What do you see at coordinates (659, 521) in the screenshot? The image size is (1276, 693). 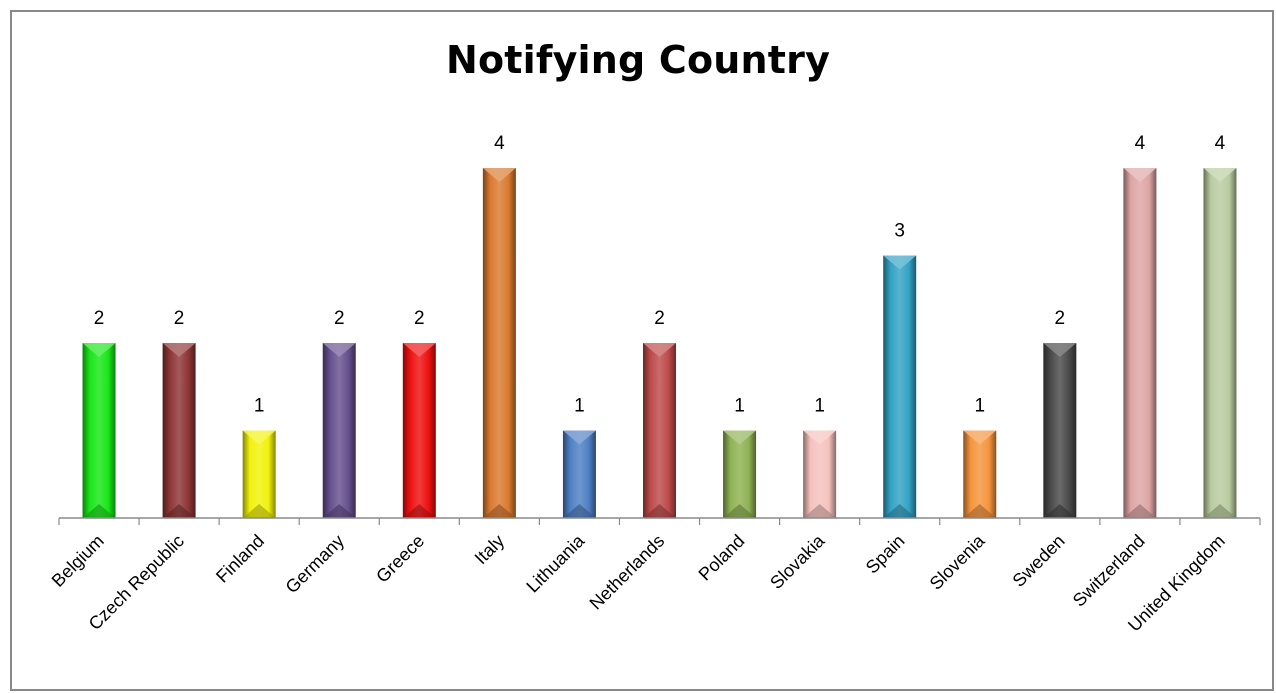 I see `x-axis` at bounding box center [659, 521].